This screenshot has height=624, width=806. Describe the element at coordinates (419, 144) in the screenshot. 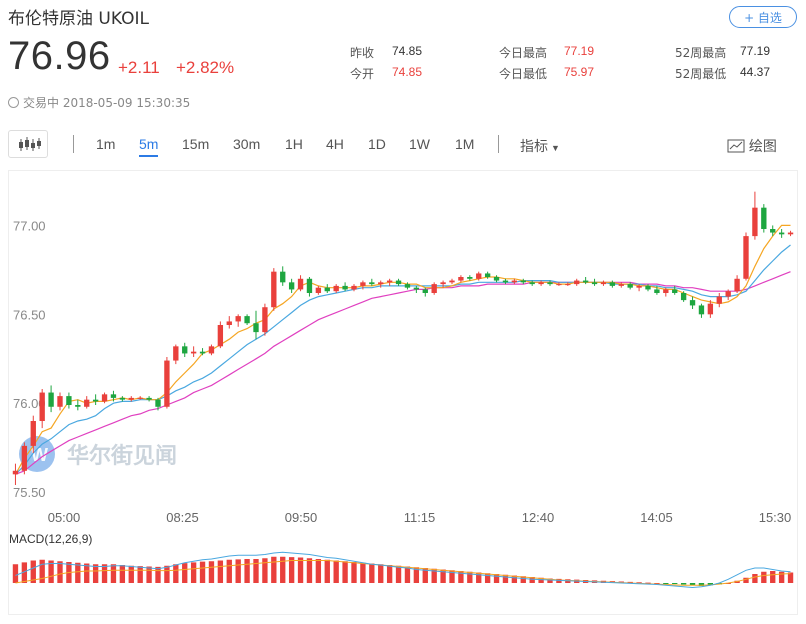

I see `interval-1w: 1W` at that location.